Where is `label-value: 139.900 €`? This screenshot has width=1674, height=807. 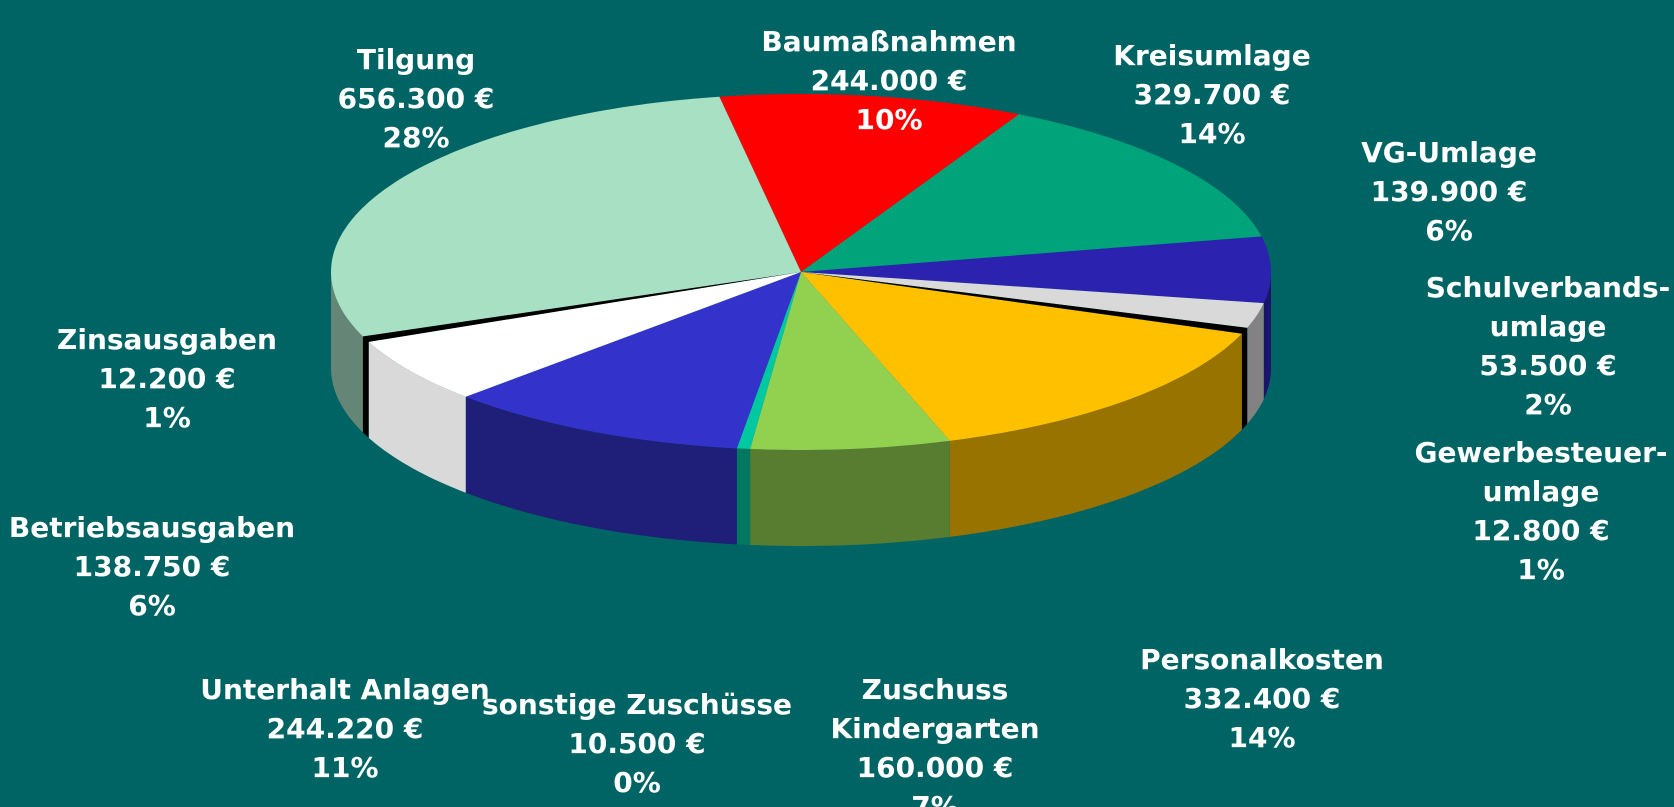 label-value: 139.900 € is located at coordinates (1449, 191).